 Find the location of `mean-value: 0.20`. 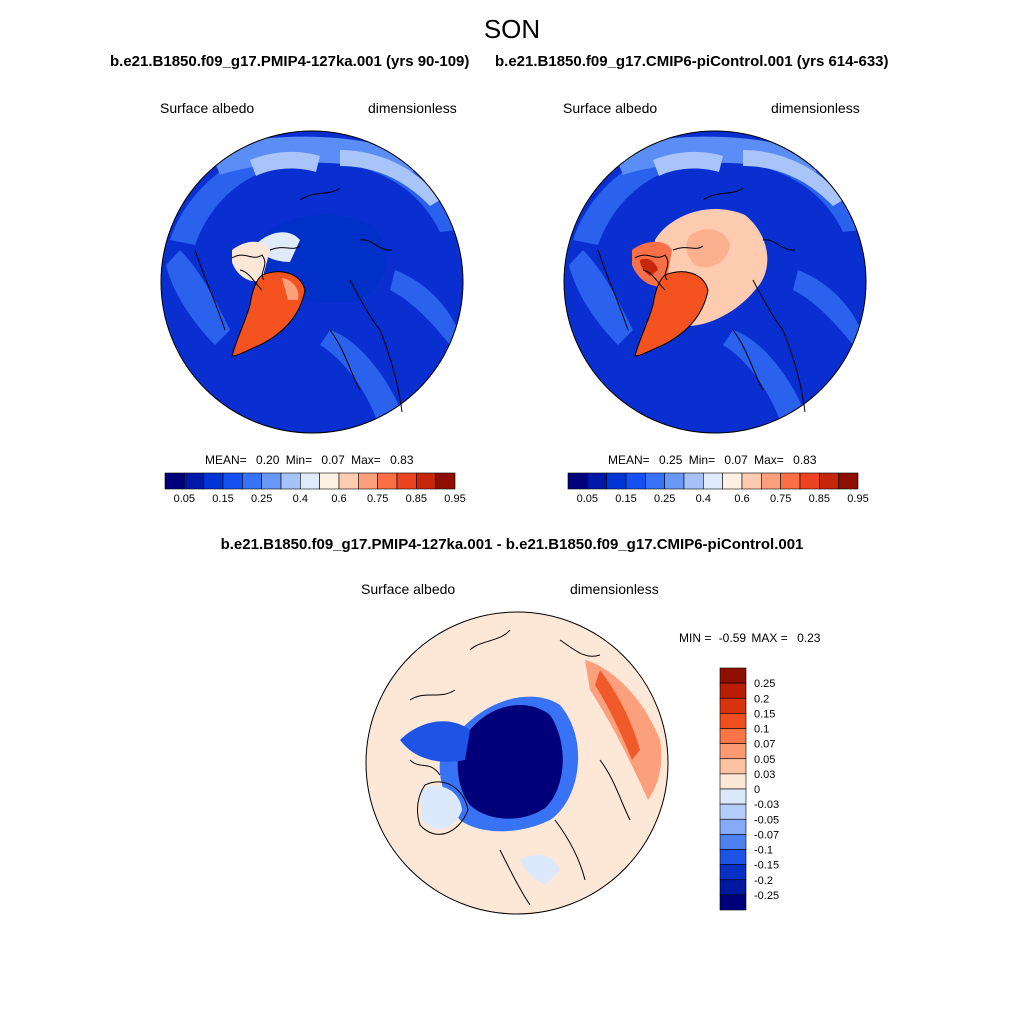

mean-value: 0.20 is located at coordinates (268, 460).